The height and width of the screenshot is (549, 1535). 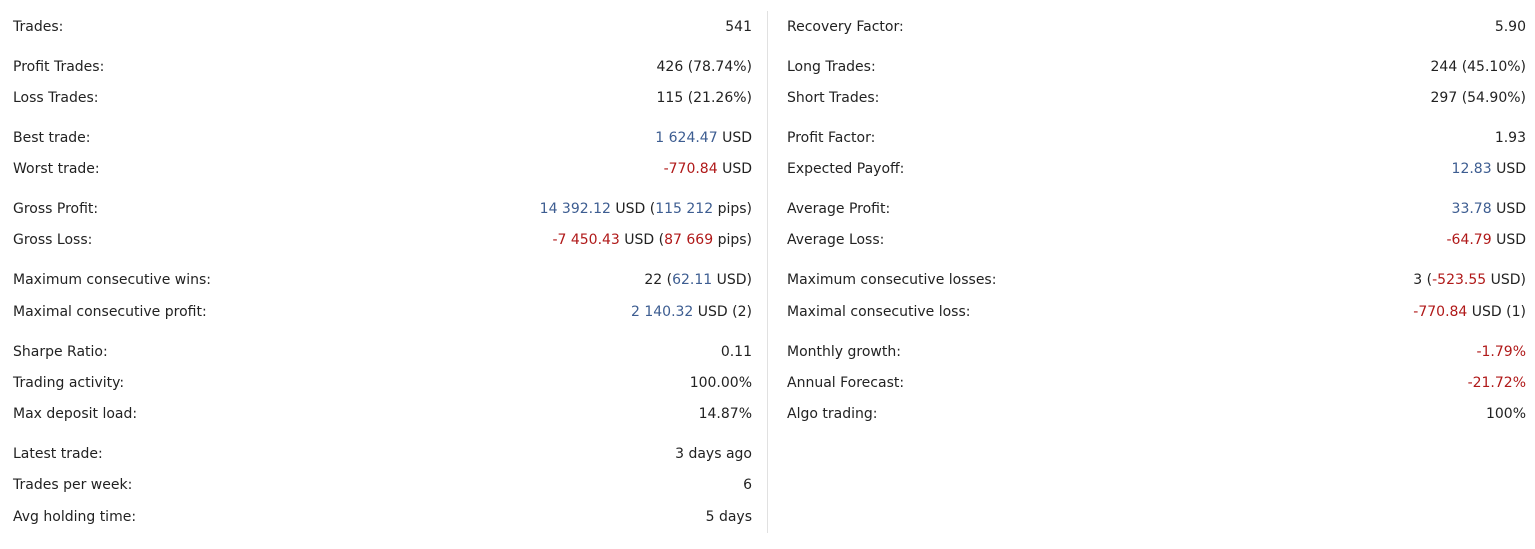 I want to click on stat-label: Loss Trades:, so click(x=56, y=98).